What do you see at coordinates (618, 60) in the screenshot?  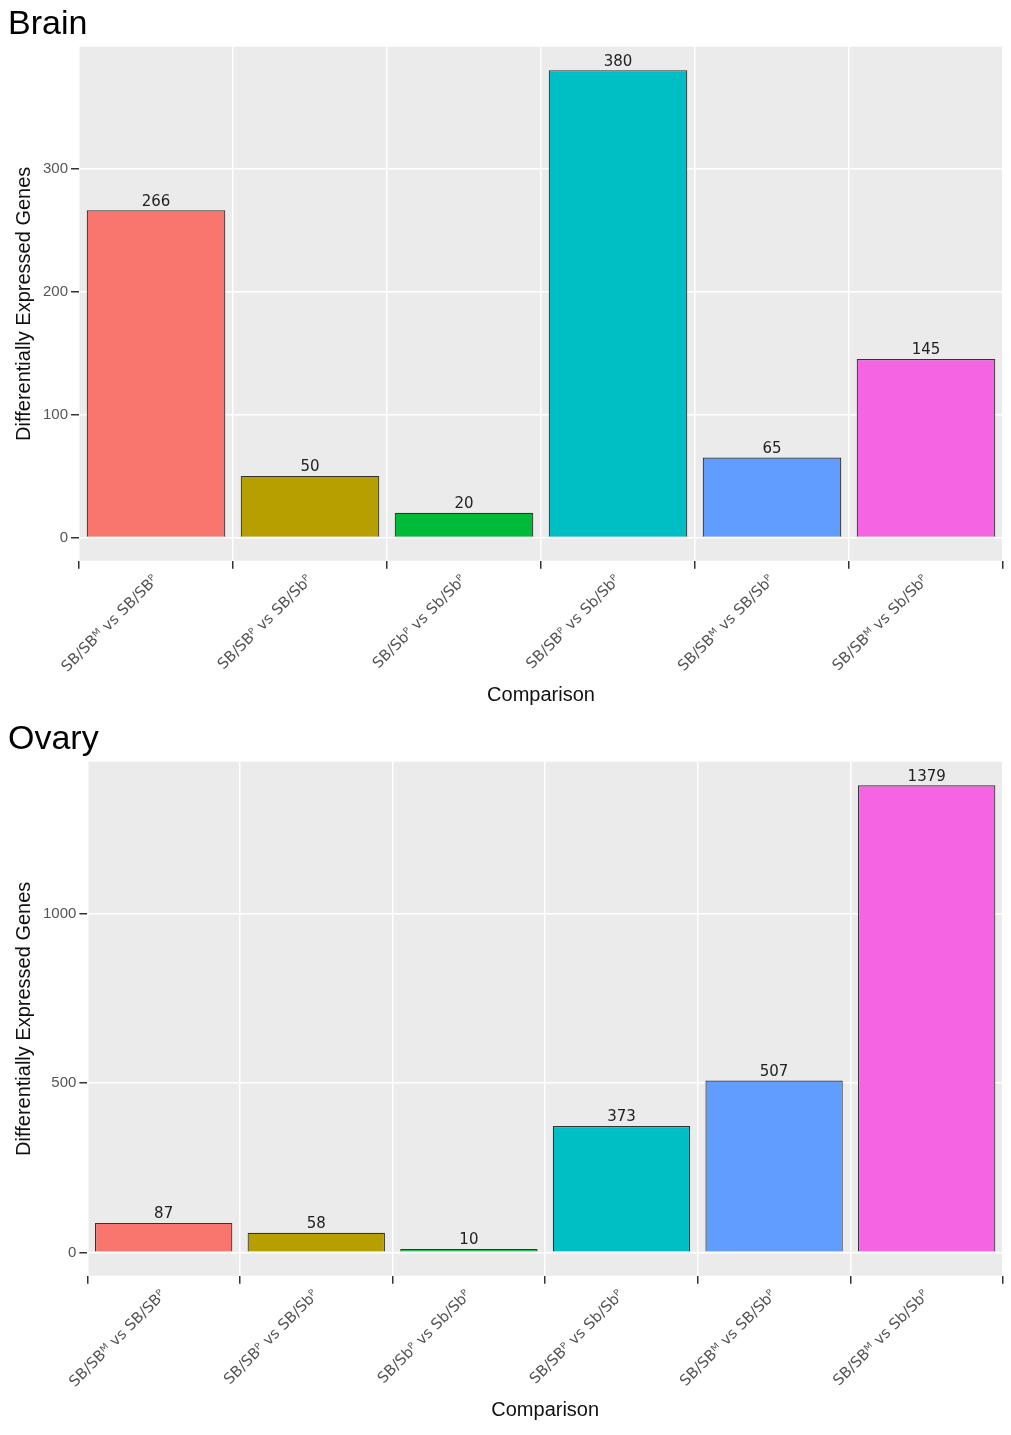 I see `data-label: 380` at bounding box center [618, 60].